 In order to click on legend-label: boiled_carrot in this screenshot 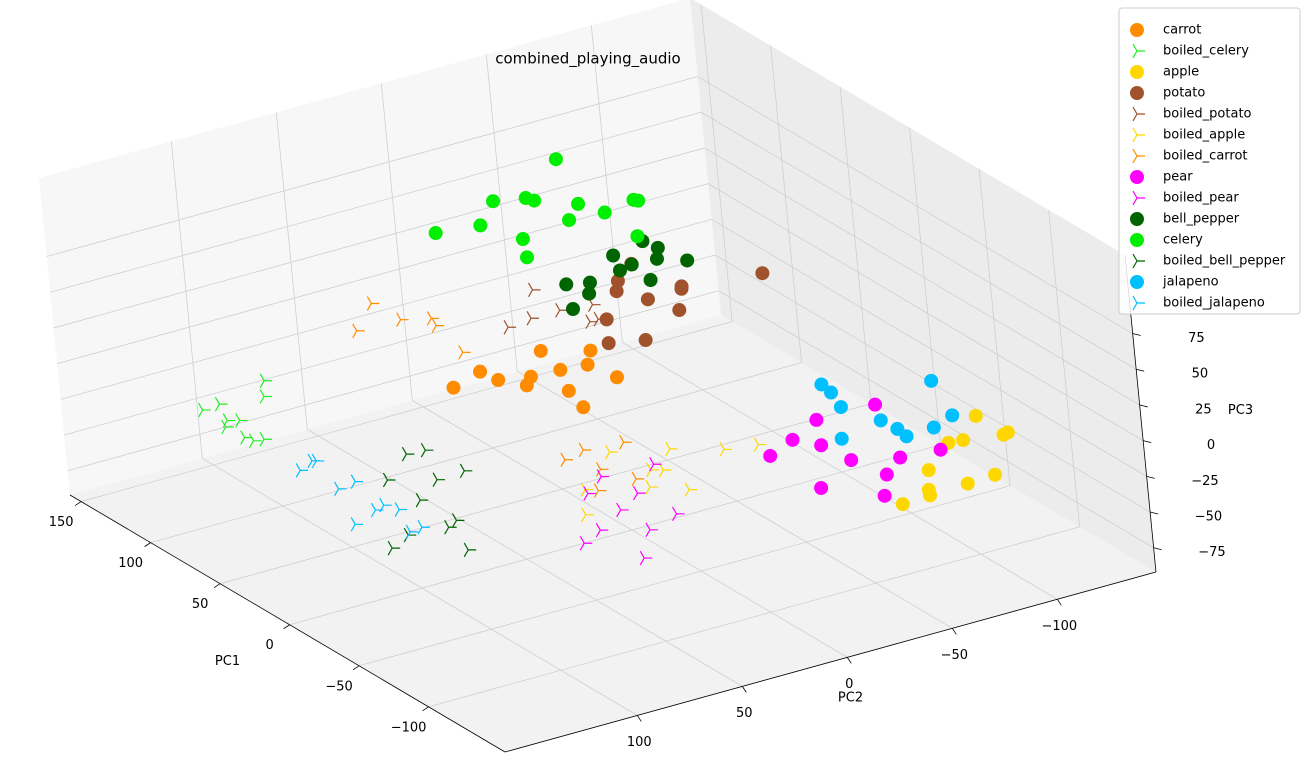, I will do `click(1205, 156)`.